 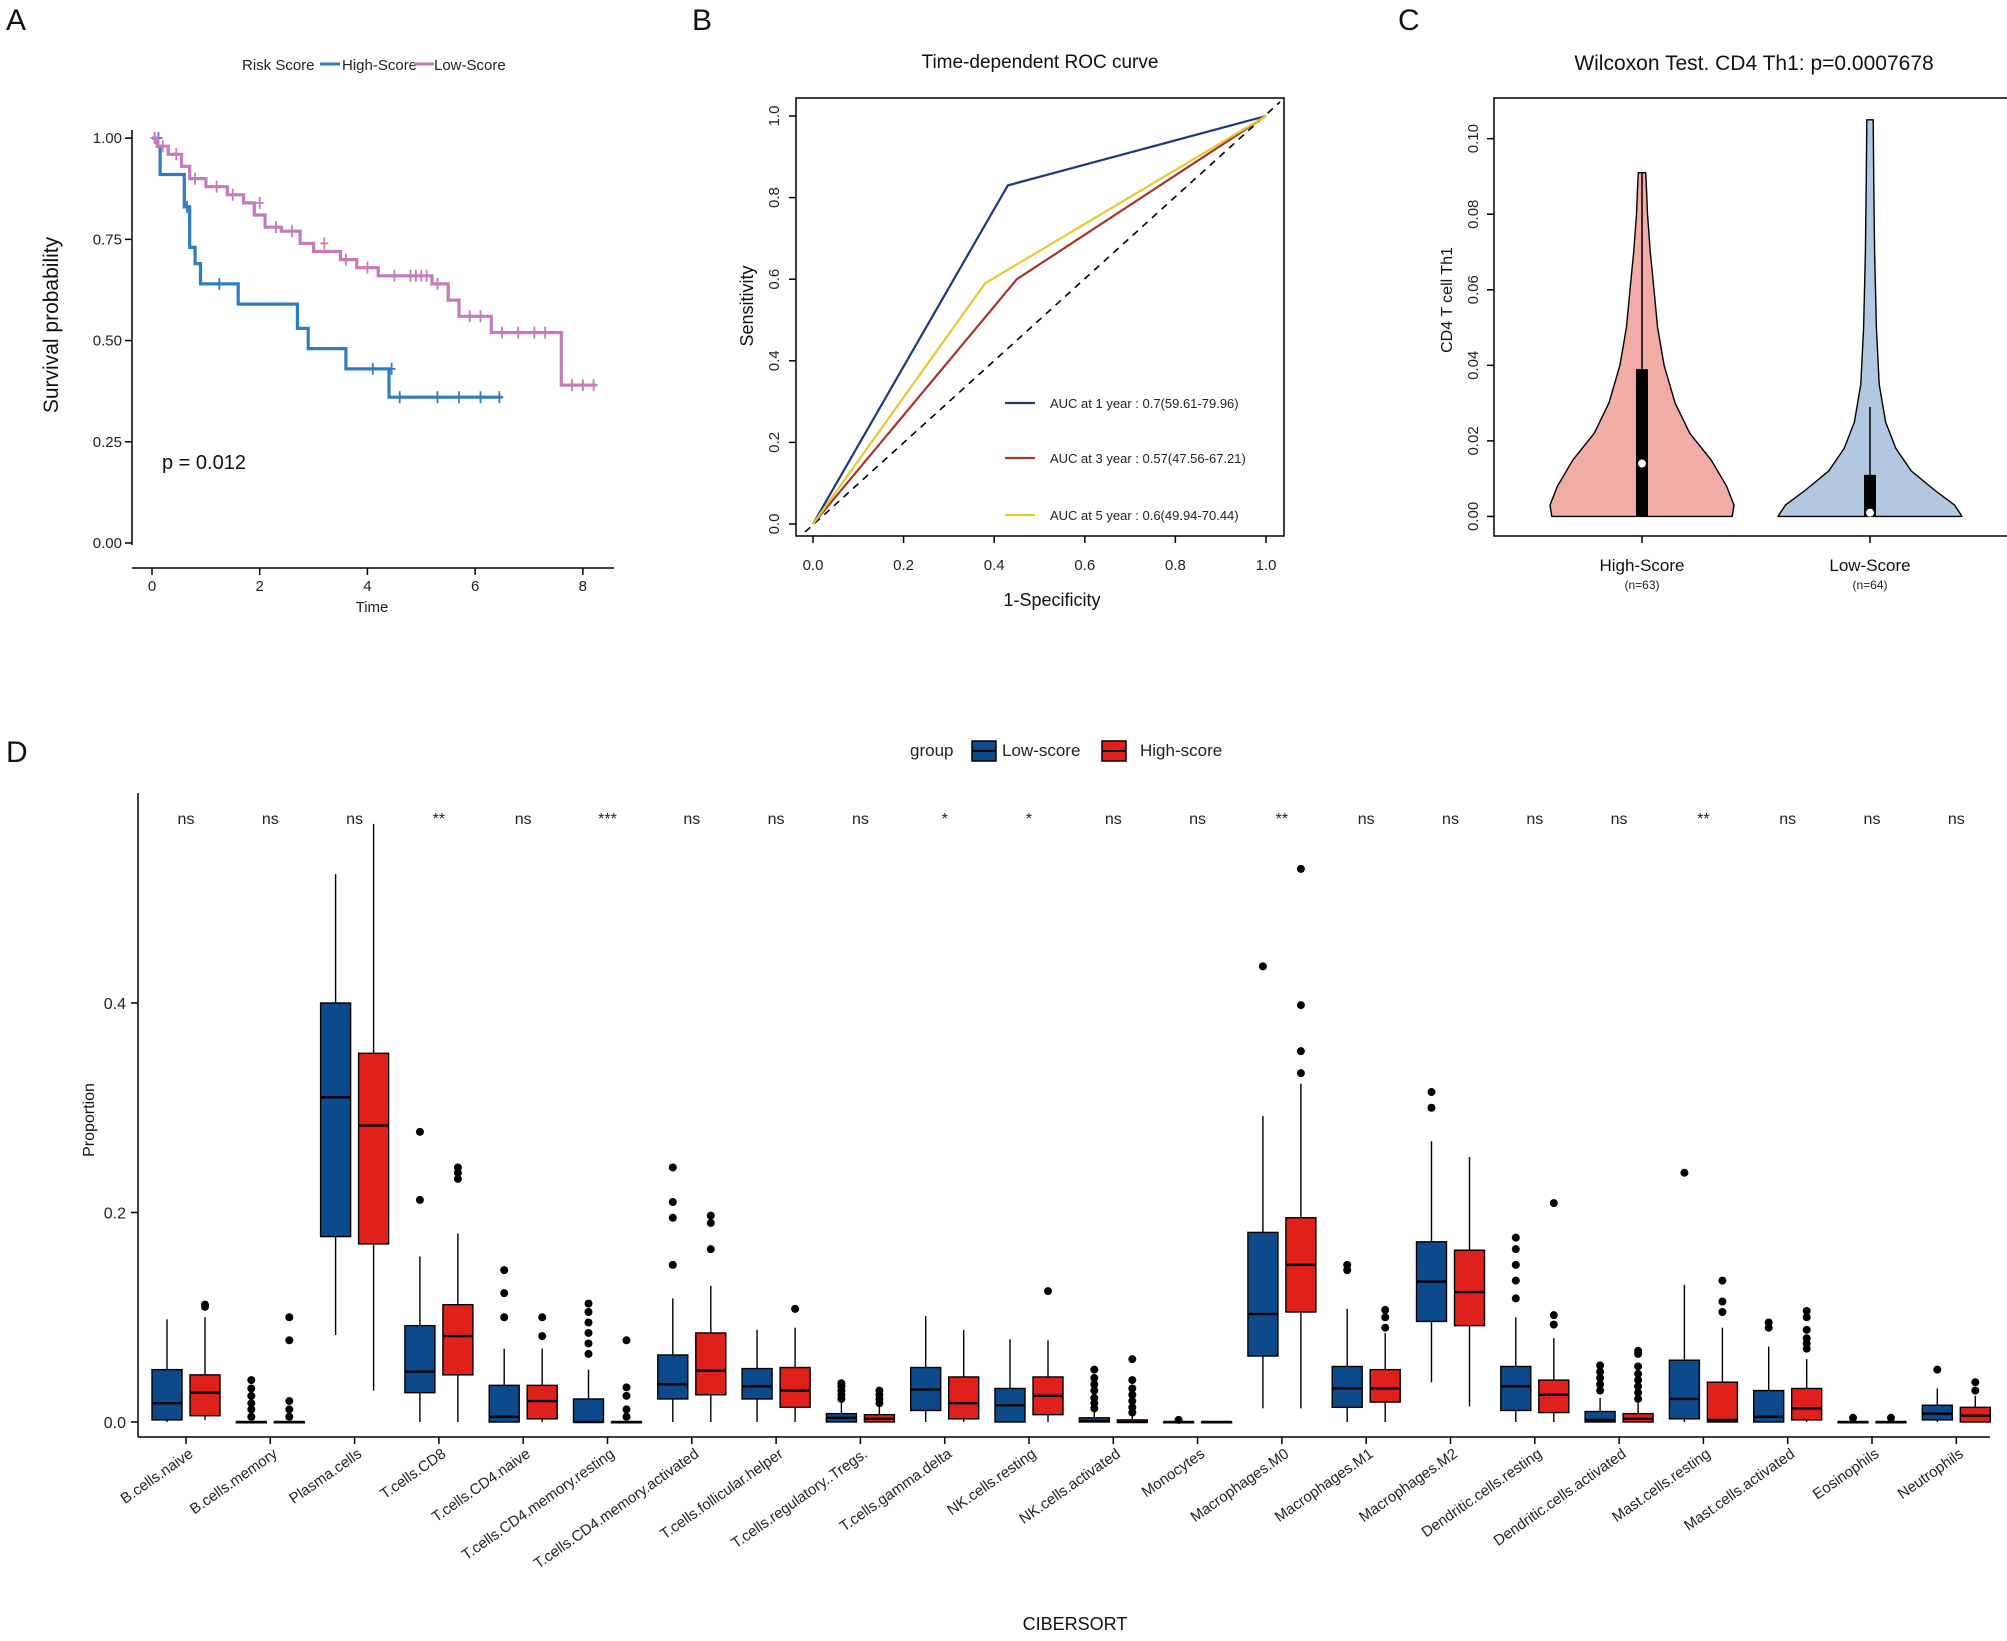 What do you see at coordinates (945, 819) in the screenshot?
I see `box-significance-label: *` at bounding box center [945, 819].